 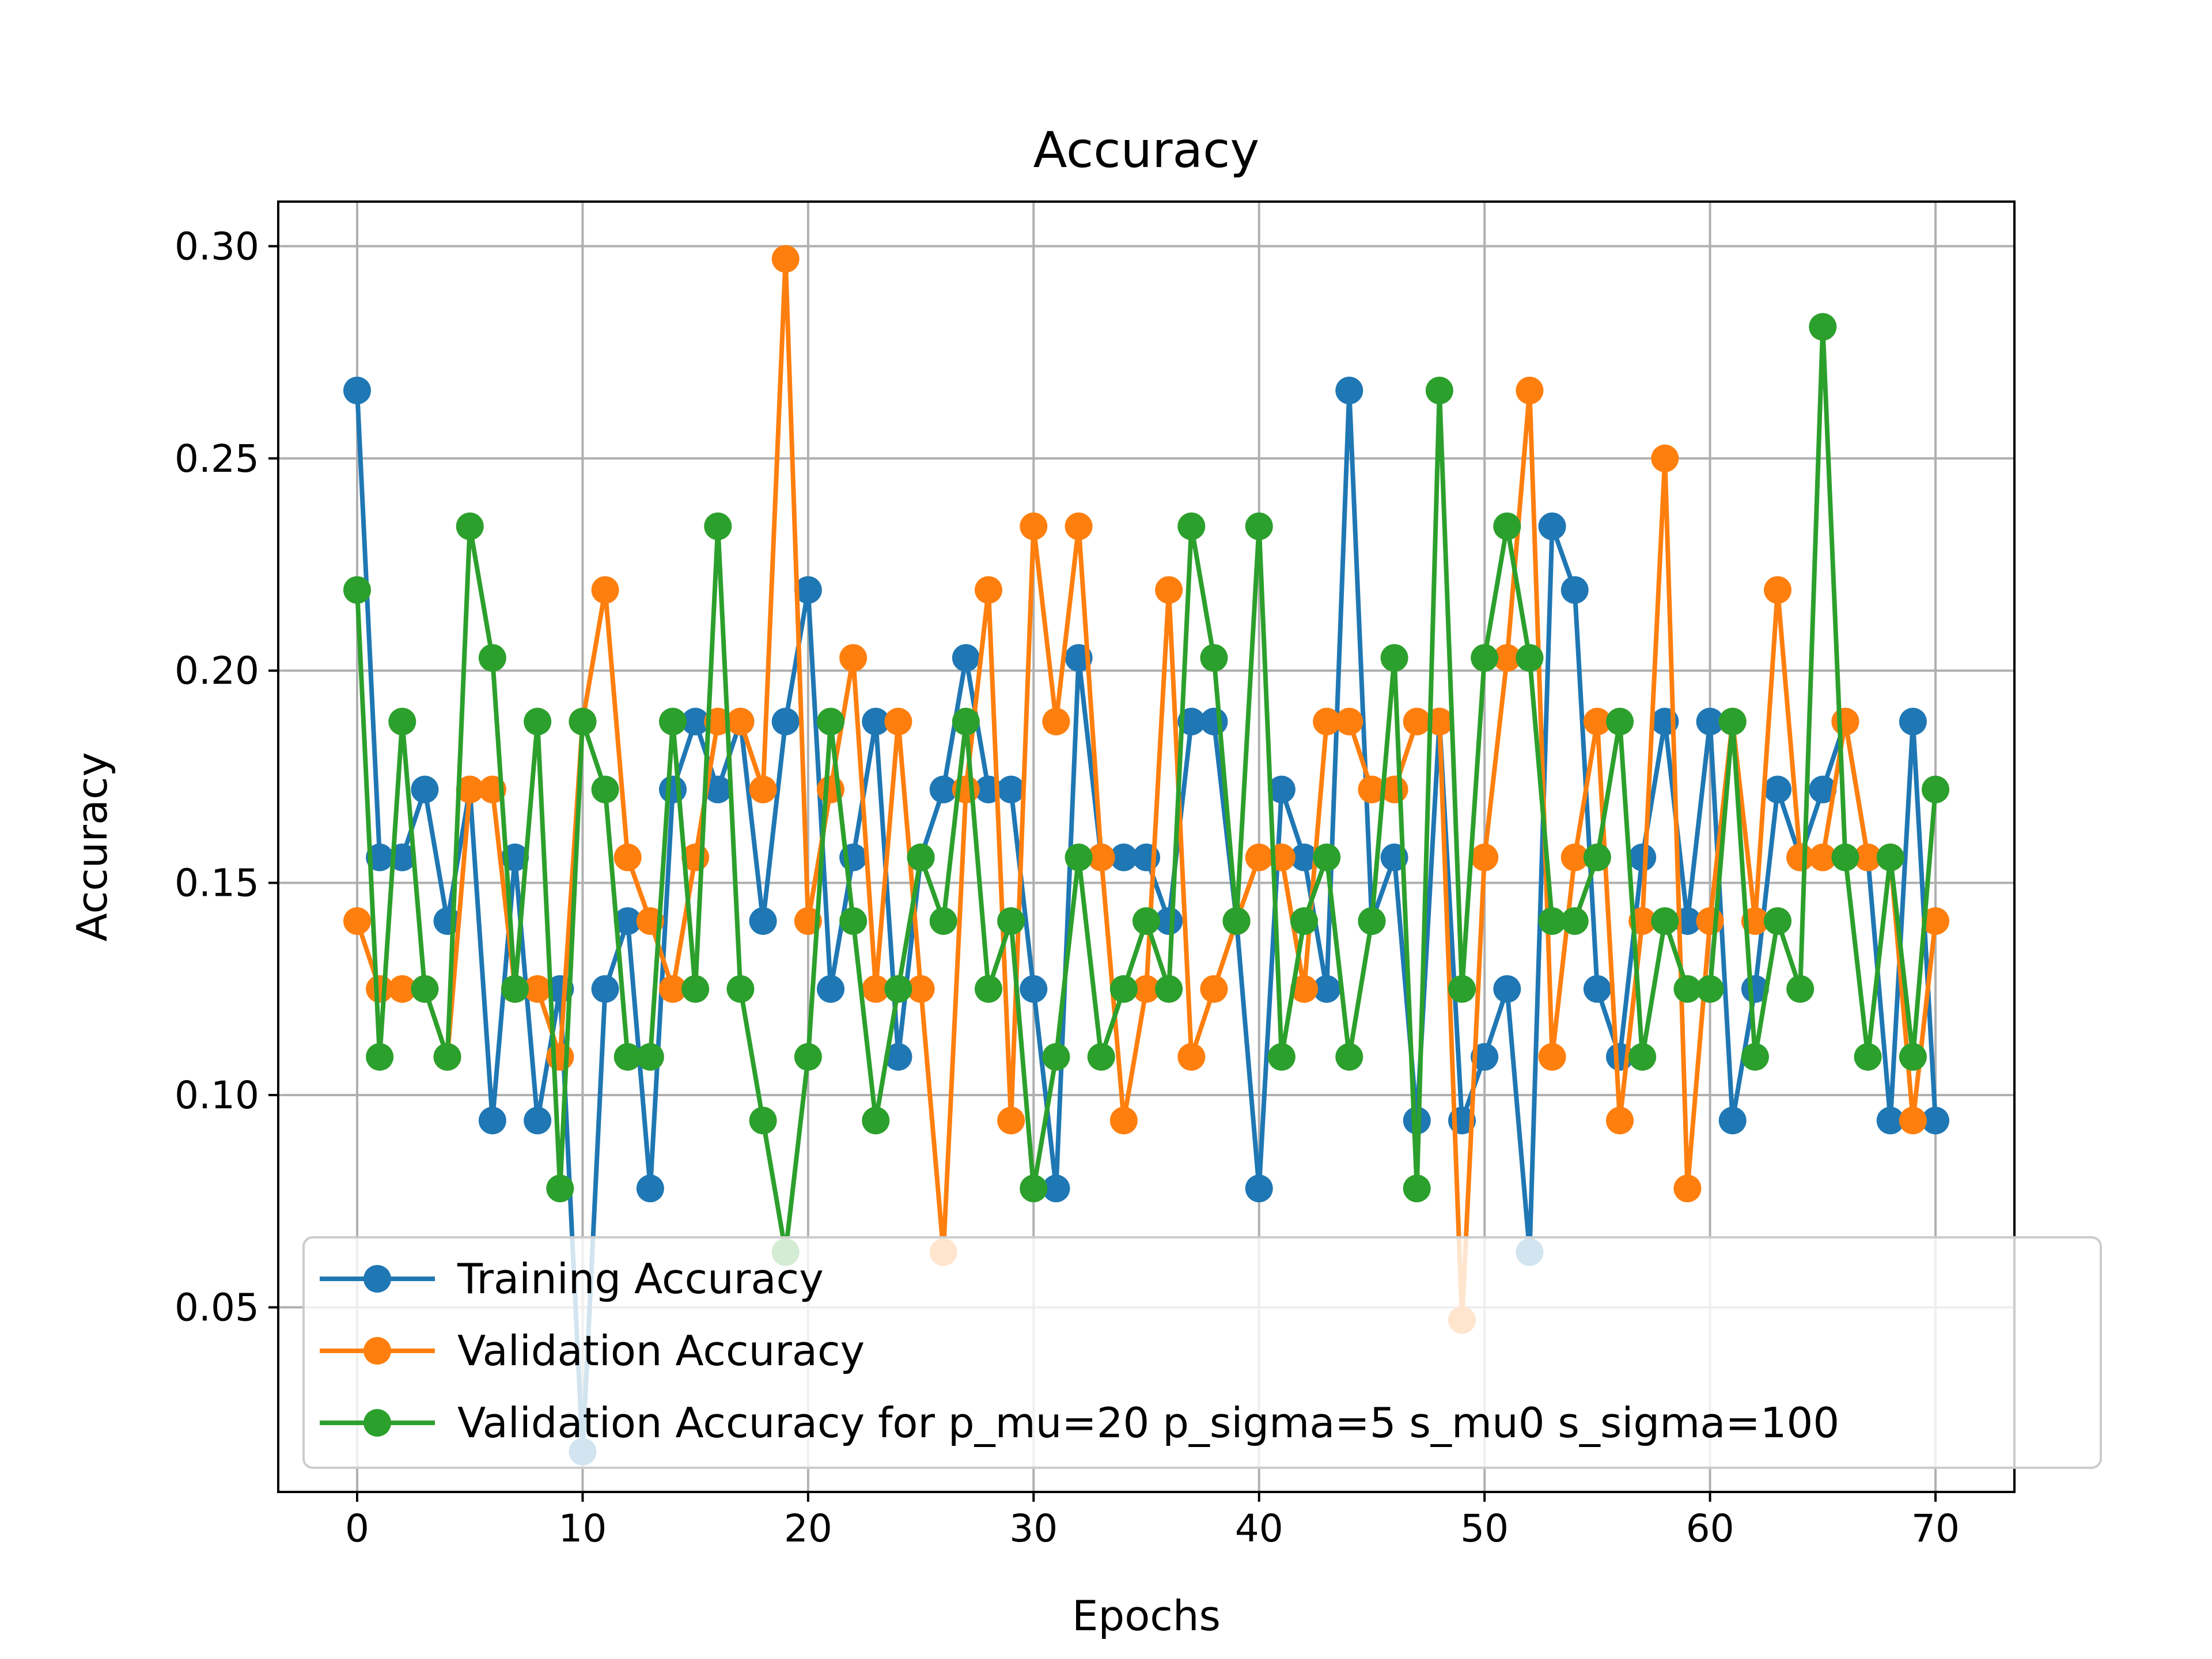 I want to click on x-tick-label: 10, so click(x=582, y=1528).